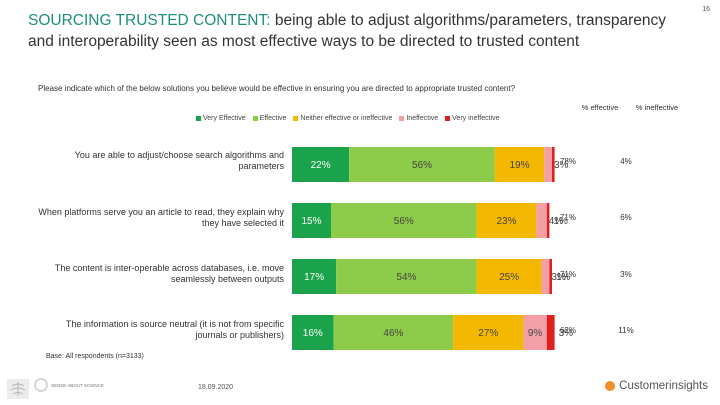 This screenshot has height=405, width=720. What do you see at coordinates (626, 217) in the screenshot?
I see `summary-ineffective-value: 6%` at bounding box center [626, 217].